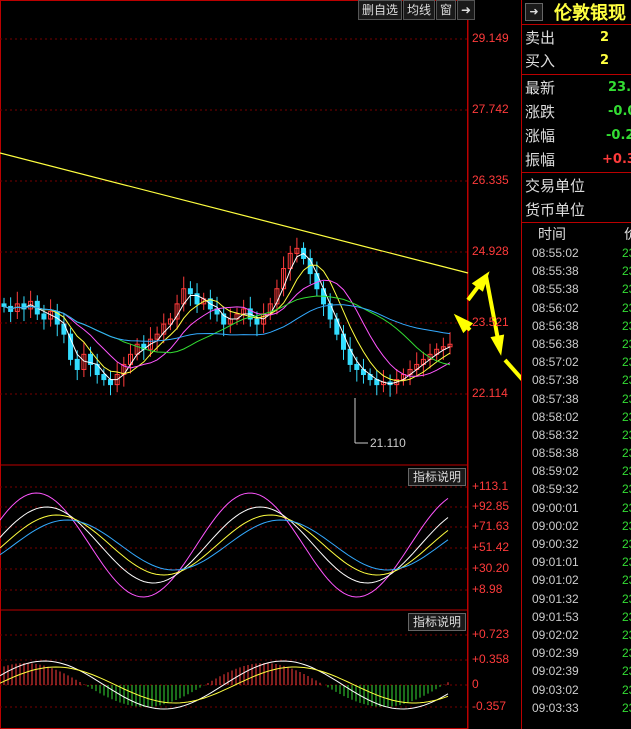  What do you see at coordinates (555, 416) in the screenshot?
I see `tick-time: 08:58:02` at bounding box center [555, 416].